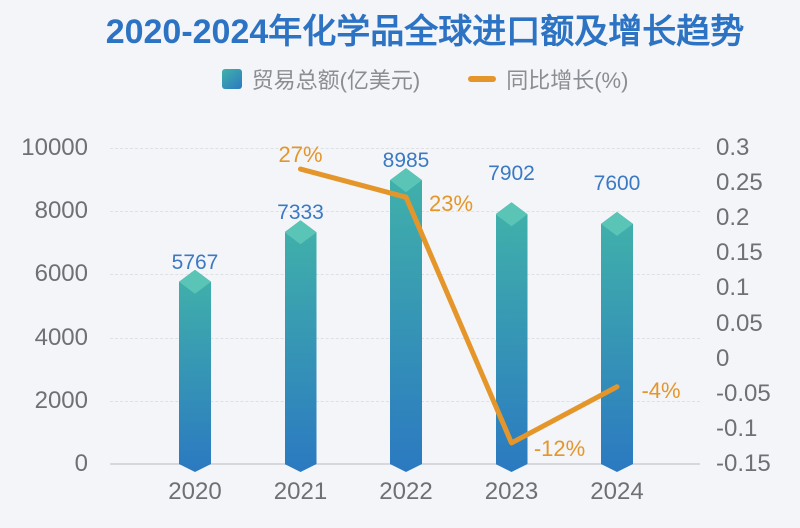 The image size is (800, 528). I want to click on left-axis-tick-label: 8000, so click(61, 211).